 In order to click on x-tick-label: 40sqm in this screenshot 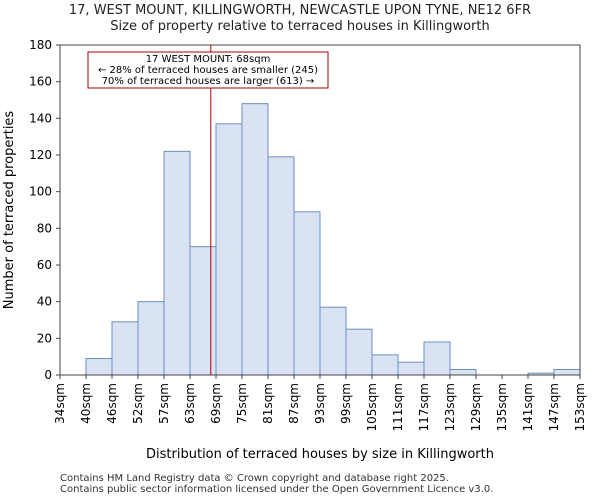, I will do `click(86, 403)`.